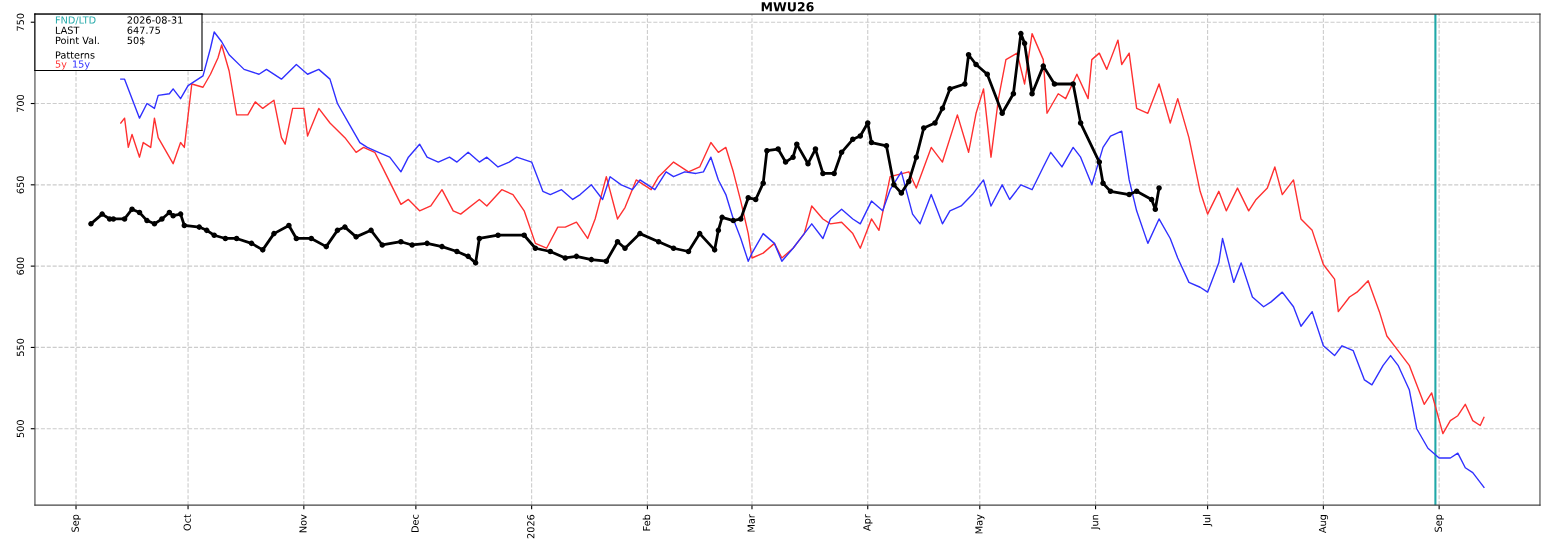 This screenshot has width=1546, height=542. What do you see at coordinates (868, 522) in the screenshot?
I see `x-tick-label: Apr` at bounding box center [868, 522].